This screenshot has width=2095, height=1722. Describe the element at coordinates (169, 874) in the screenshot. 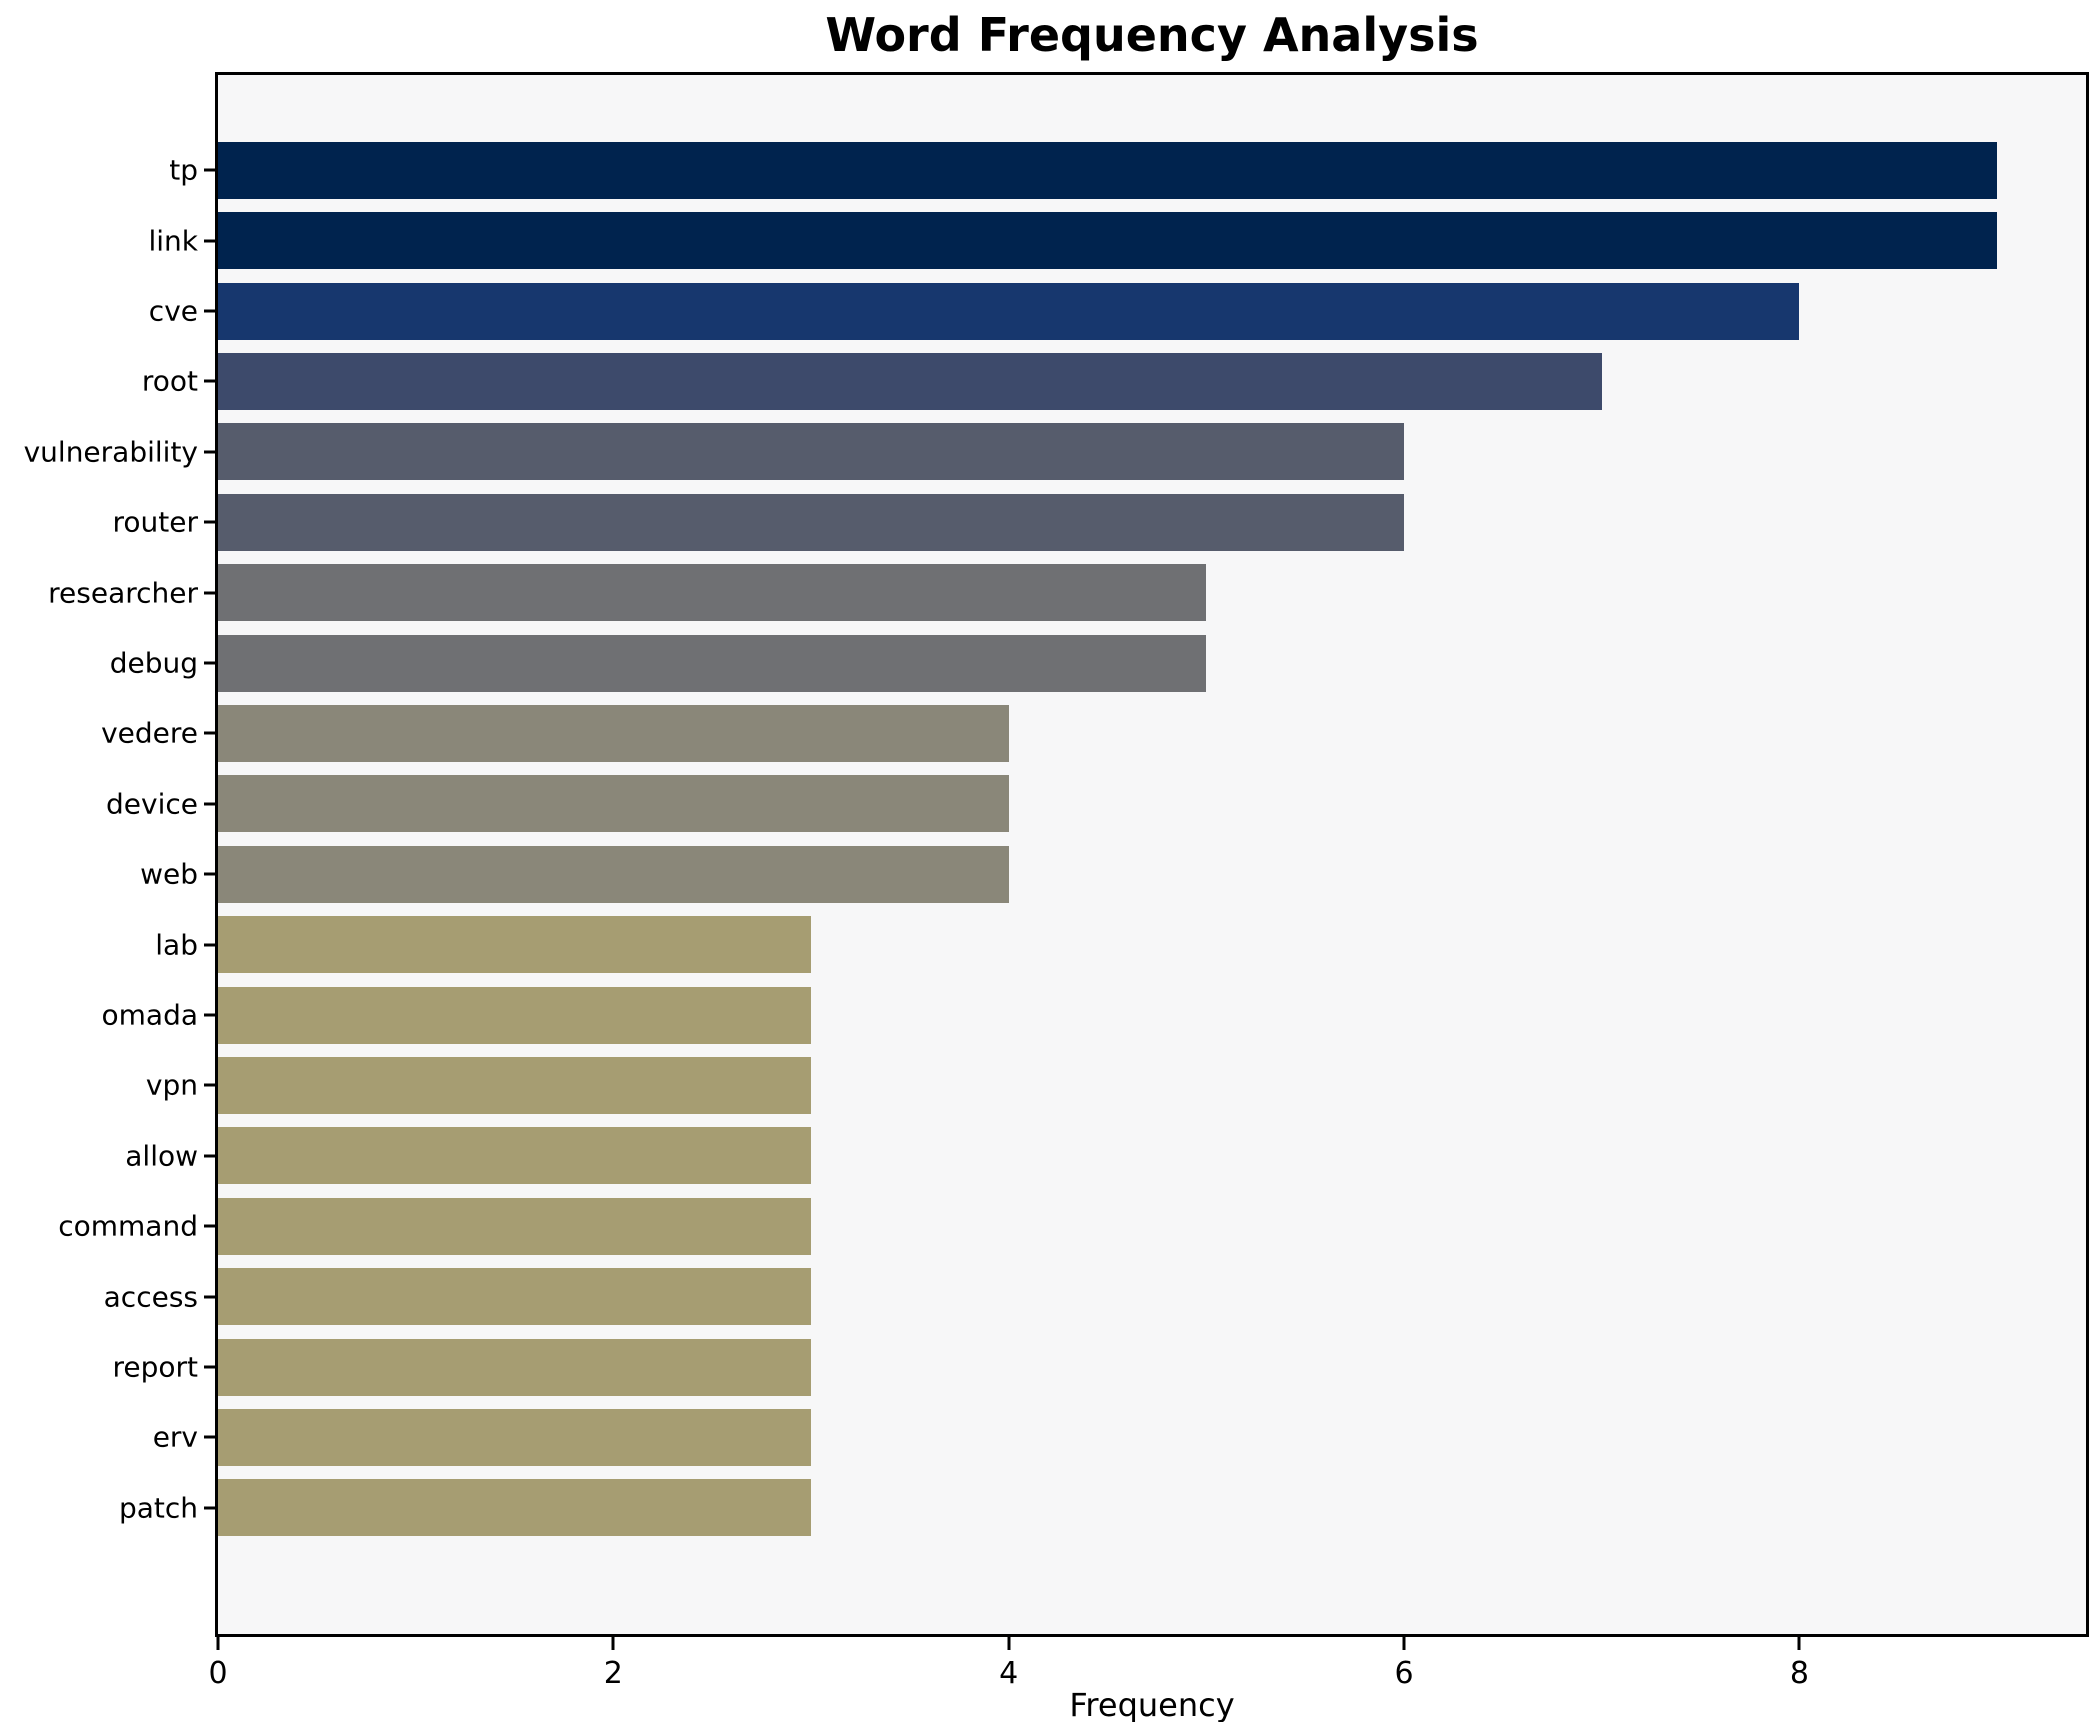

I see `y-tick-label-web: web` at that location.